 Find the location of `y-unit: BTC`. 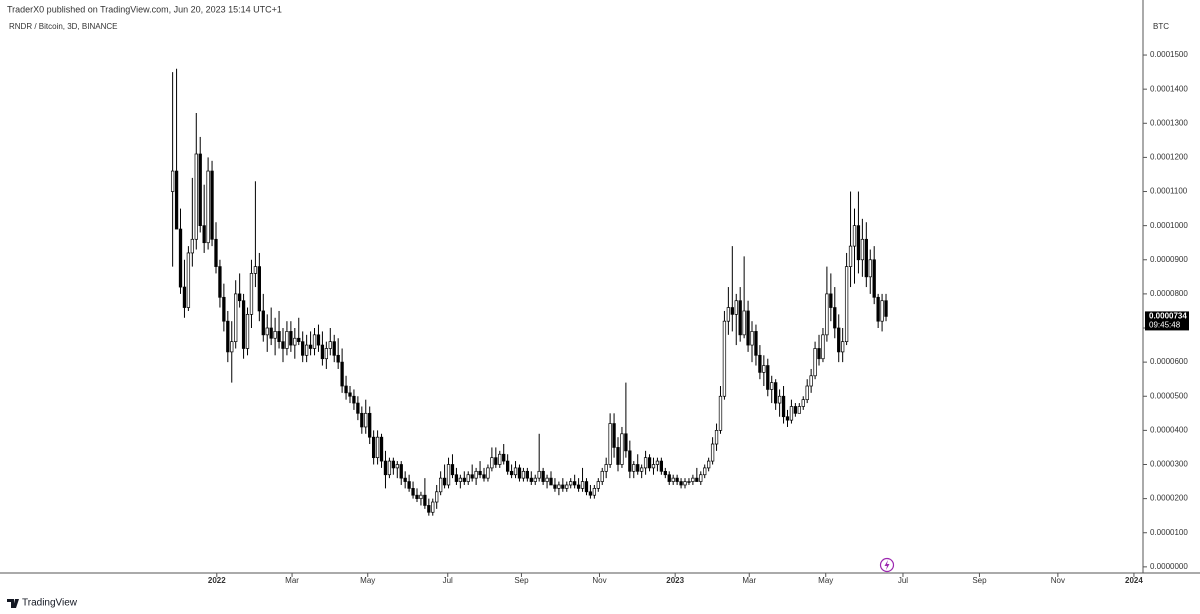

y-unit: BTC is located at coordinates (1161, 26).